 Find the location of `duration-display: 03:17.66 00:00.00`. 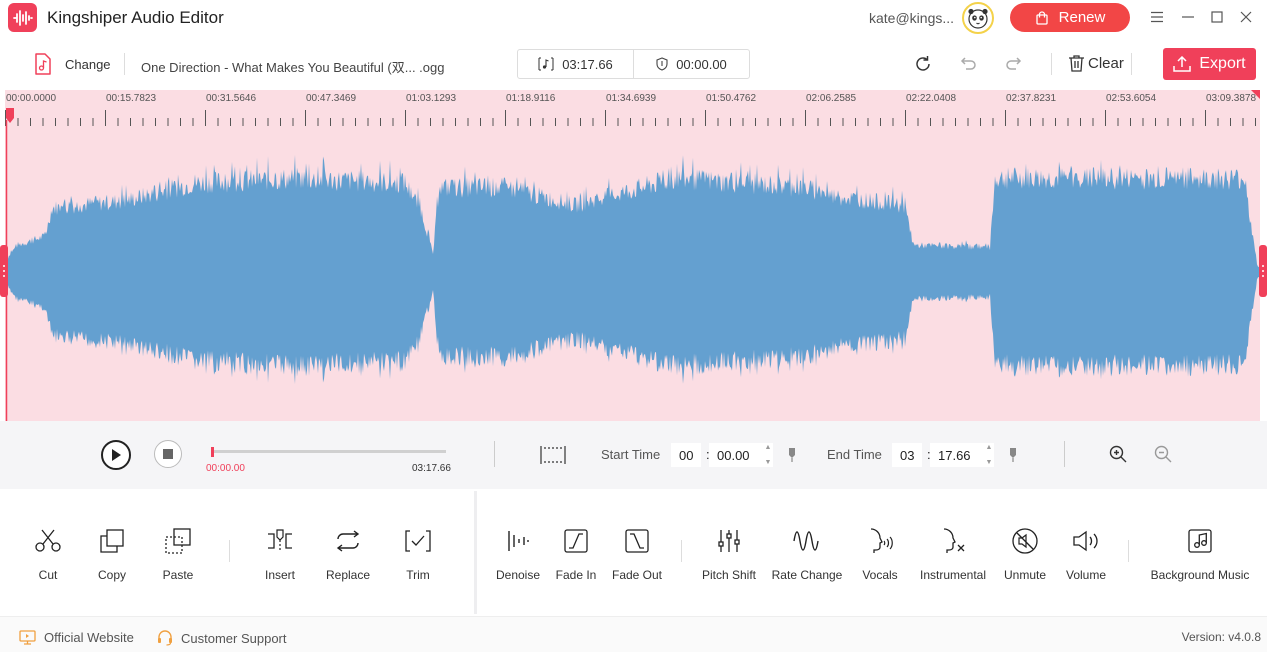

duration-display: 03:17.66 00:00.00 is located at coordinates (633, 64).